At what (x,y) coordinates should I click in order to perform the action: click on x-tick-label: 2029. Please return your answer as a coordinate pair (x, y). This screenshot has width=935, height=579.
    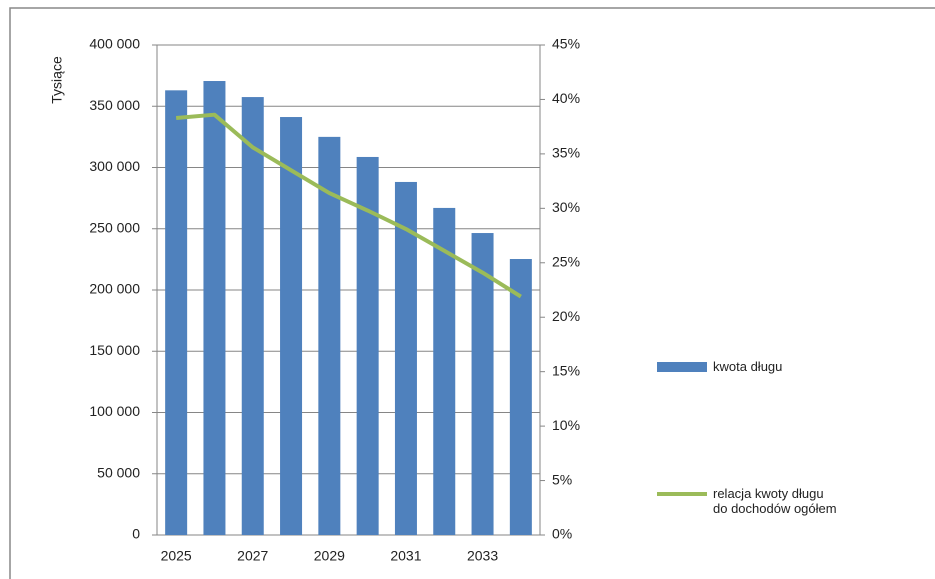
    Looking at the image, I should click on (329, 556).